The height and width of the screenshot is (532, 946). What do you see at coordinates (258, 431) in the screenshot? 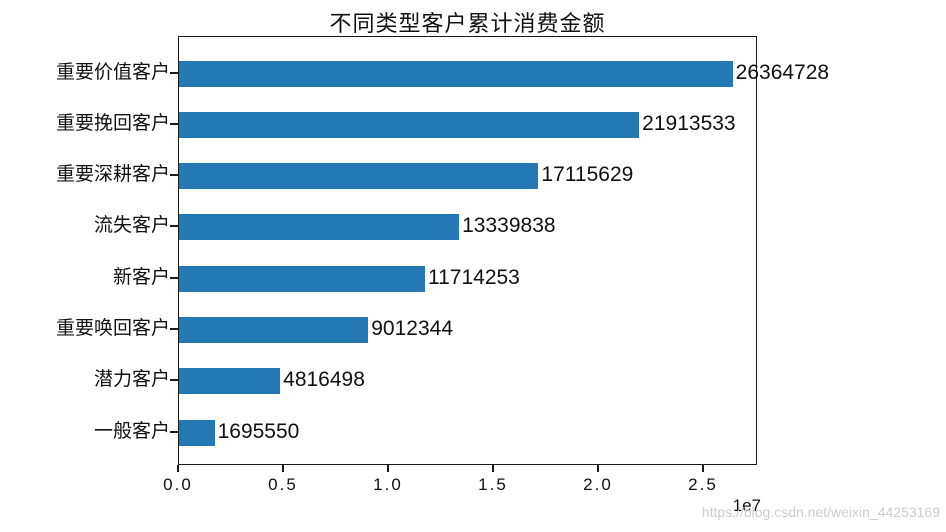
I see `bar-value-label: 1695550` at bounding box center [258, 431].